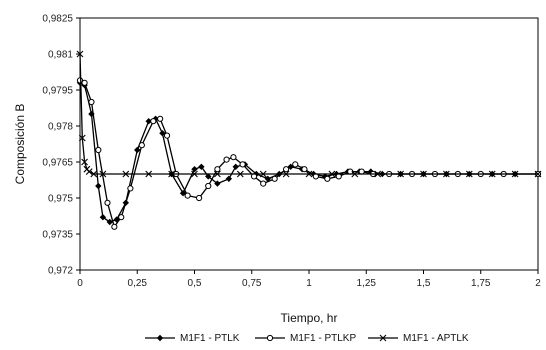 Image resolution: width=546 pixels, height=350 pixels. What do you see at coordinates (367, 283) in the screenshot?
I see `x-tick-label: 1,25` at bounding box center [367, 283].